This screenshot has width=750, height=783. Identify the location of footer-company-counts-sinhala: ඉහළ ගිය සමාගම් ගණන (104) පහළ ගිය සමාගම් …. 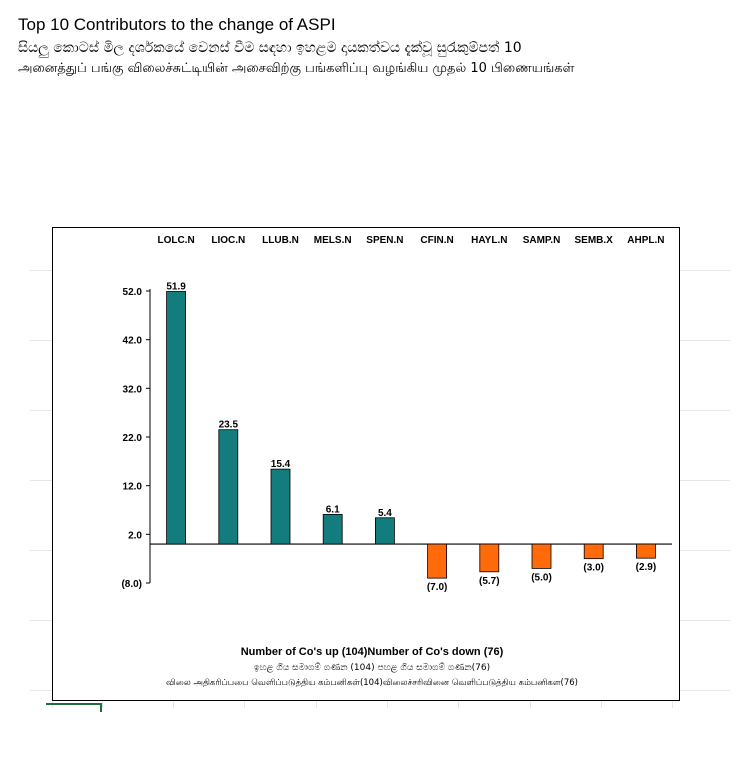
(372, 667).